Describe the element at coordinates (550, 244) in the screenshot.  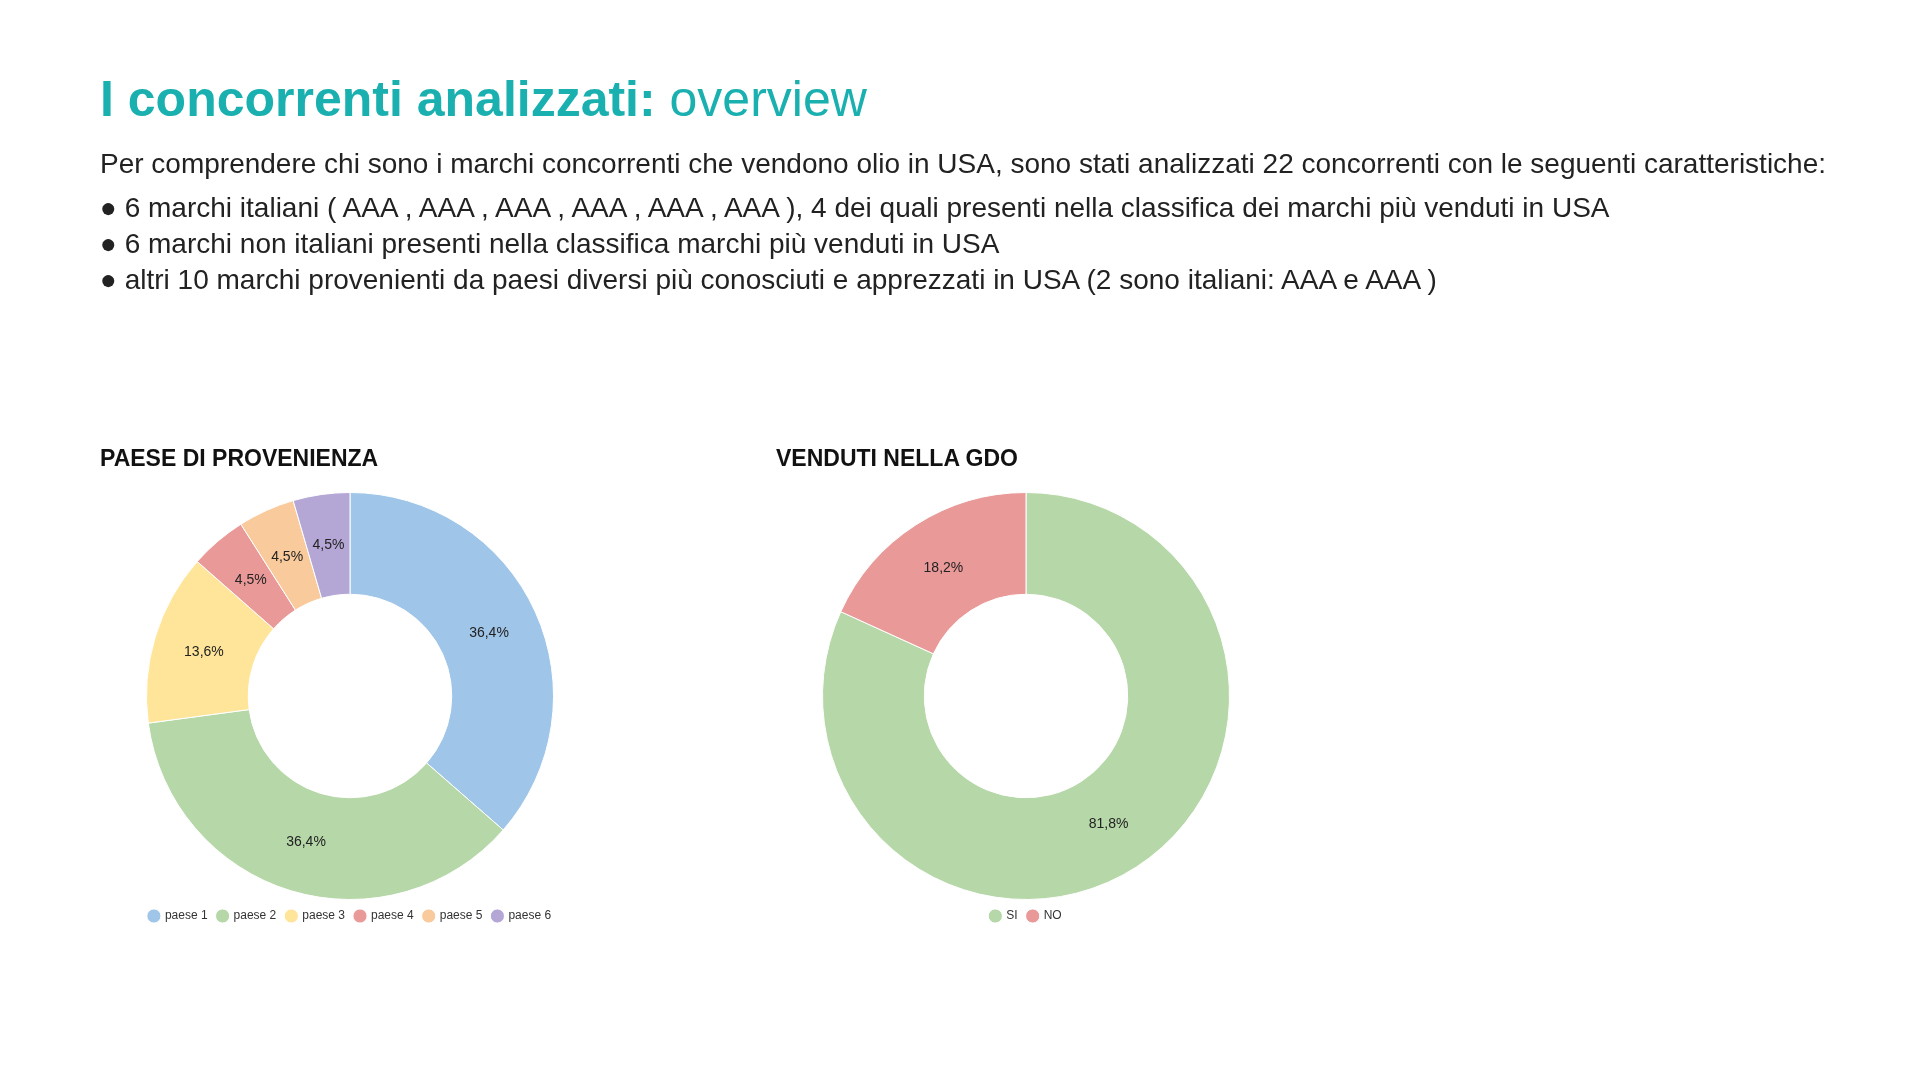
I see `text: ● 6 marchi non italiani presenti nella classifica marchi più venduti in USA` at that location.